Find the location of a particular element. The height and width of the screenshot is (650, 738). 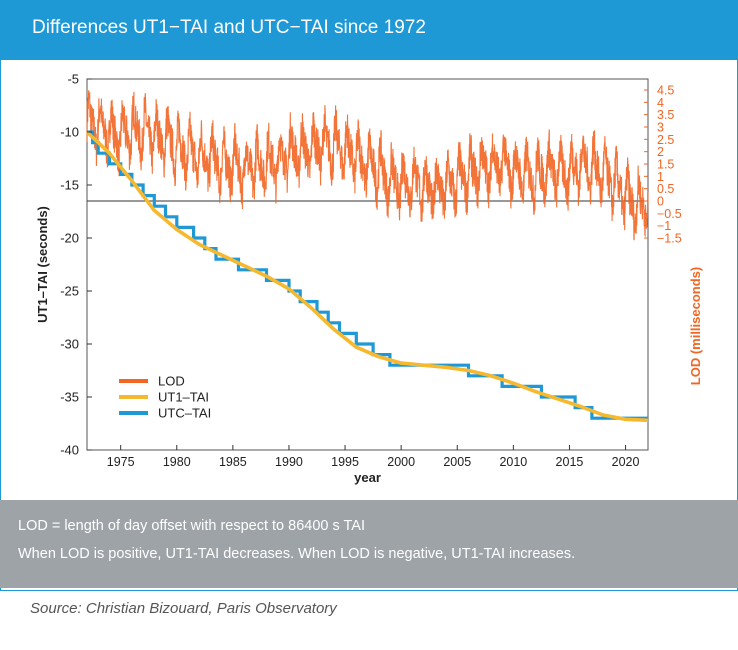

x-tick-label: 1990 is located at coordinates (289, 462).